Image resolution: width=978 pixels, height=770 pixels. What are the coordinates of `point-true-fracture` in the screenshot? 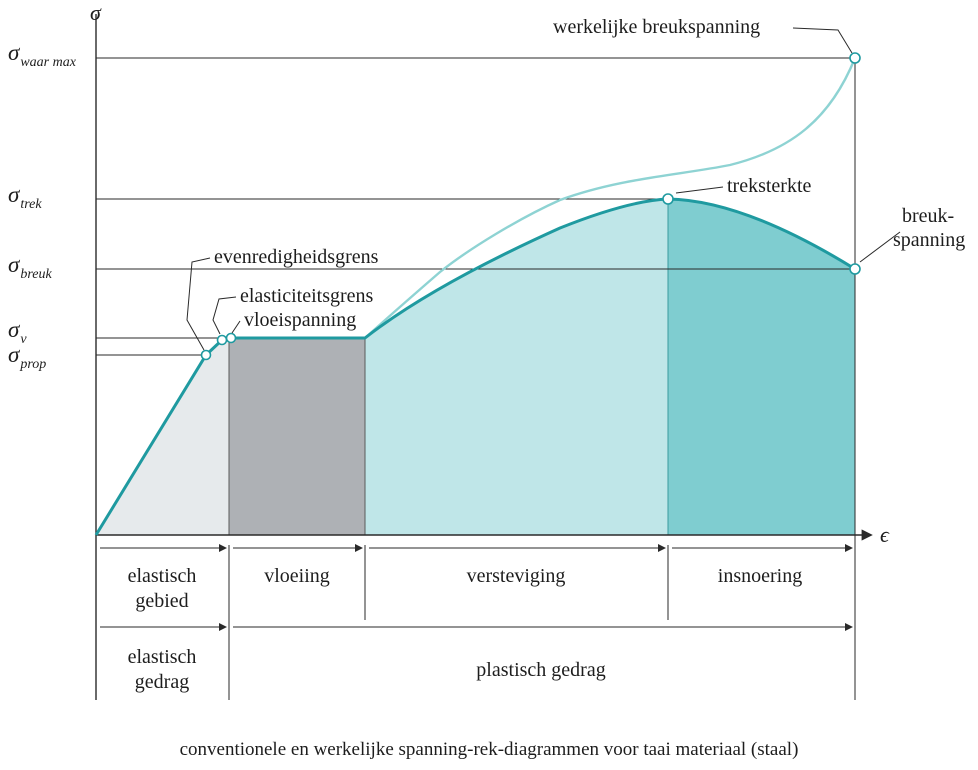 It's located at (855, 58).